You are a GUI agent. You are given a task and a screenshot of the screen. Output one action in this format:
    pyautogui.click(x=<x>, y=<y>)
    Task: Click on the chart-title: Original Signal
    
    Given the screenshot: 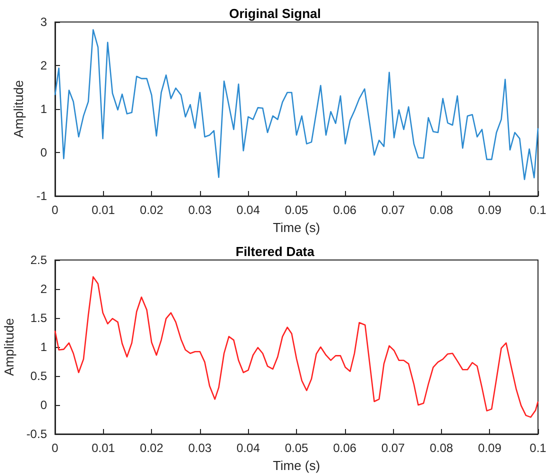 What is the action you would take?
    pyautogui.click(x=275, y=13)
    